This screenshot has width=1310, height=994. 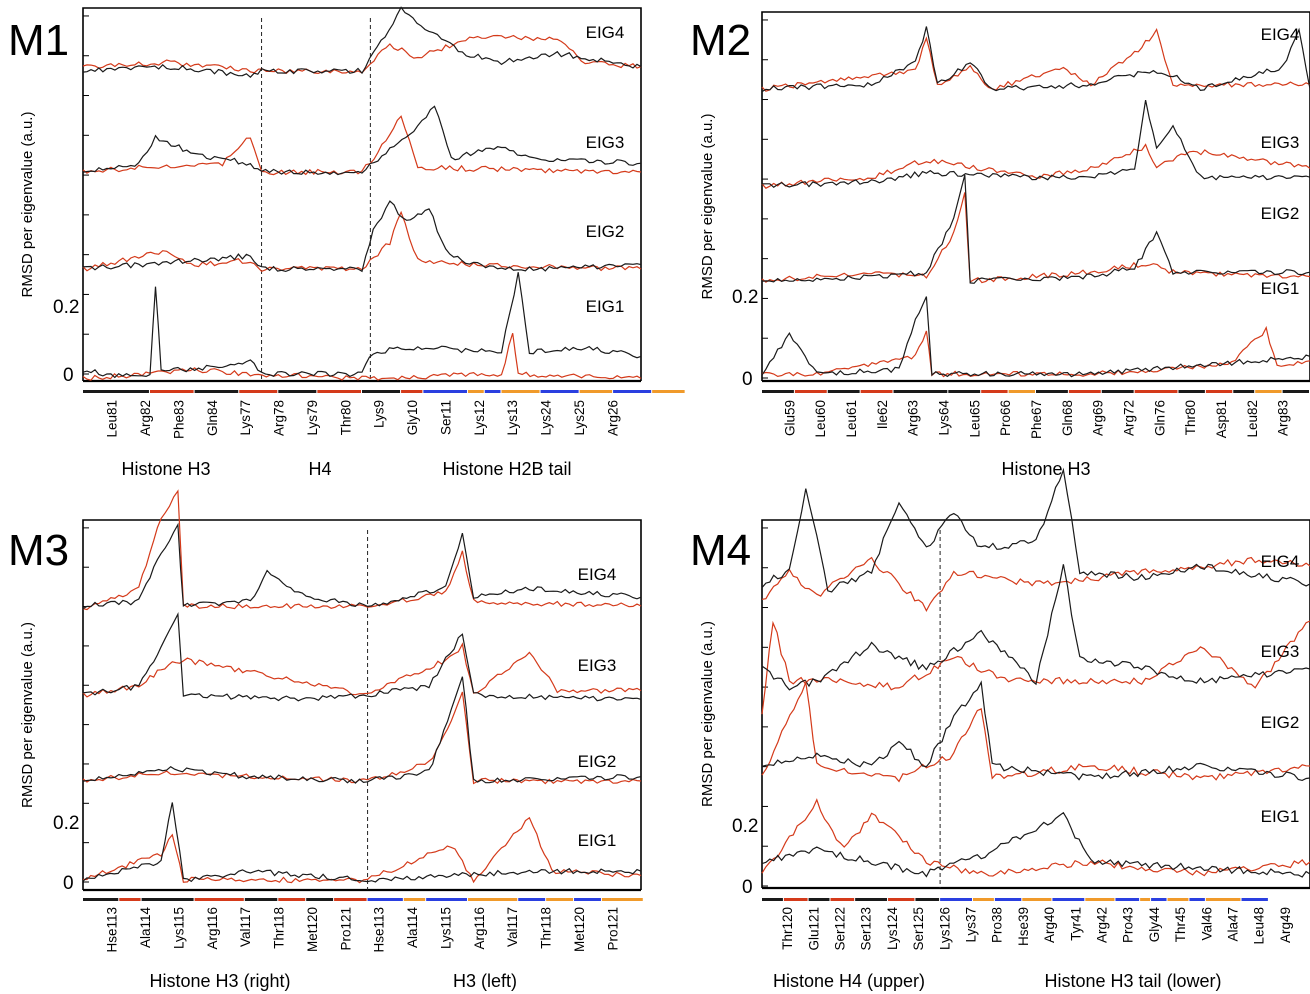 What do you see at coordinates (1132, 981) in the screenshot?
I see `group-label: Histone H3 tail (lower)` at bounding box center [1132, 981].